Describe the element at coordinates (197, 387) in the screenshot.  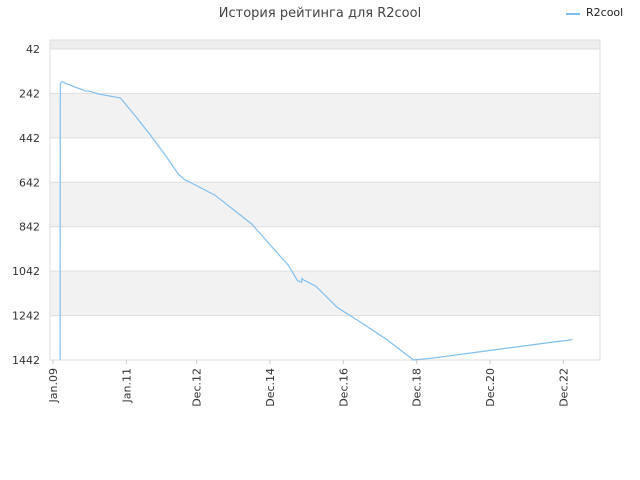
I see `x-tick-label: Dec.12` at that location.